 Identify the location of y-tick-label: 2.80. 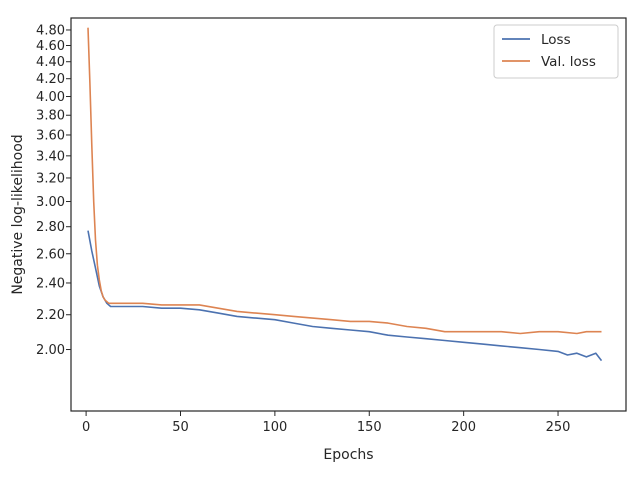
(50, 227).